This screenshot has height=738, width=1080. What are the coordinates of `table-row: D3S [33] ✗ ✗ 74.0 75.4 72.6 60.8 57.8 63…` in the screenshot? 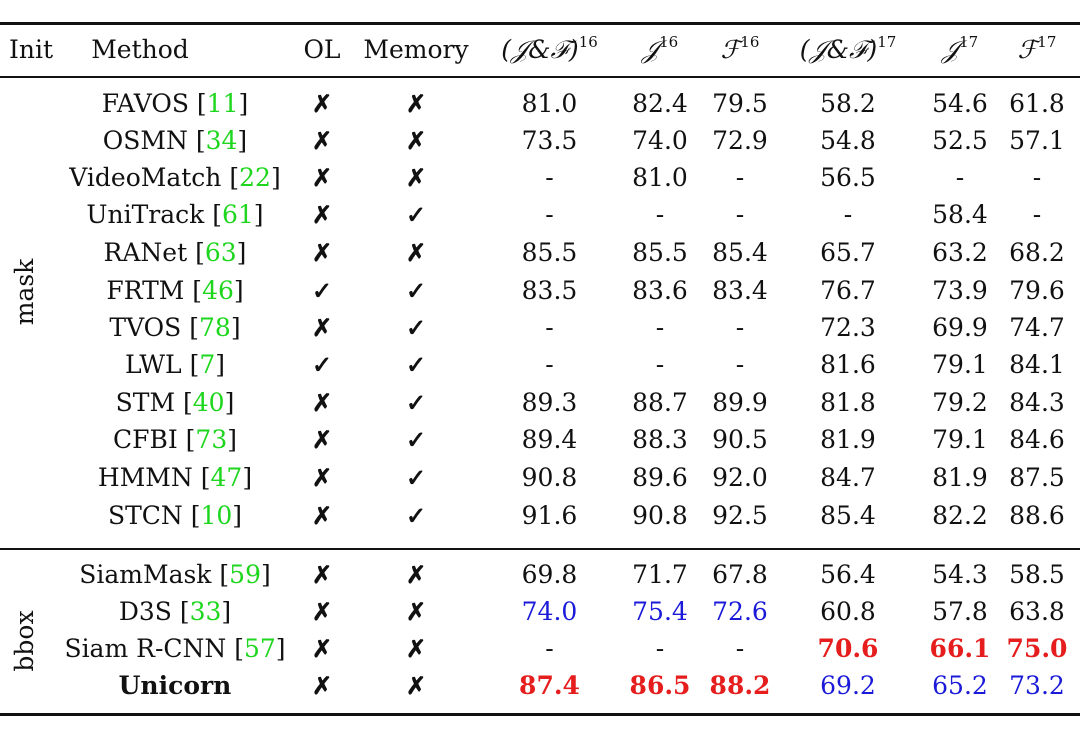 It's located at (540, 611).